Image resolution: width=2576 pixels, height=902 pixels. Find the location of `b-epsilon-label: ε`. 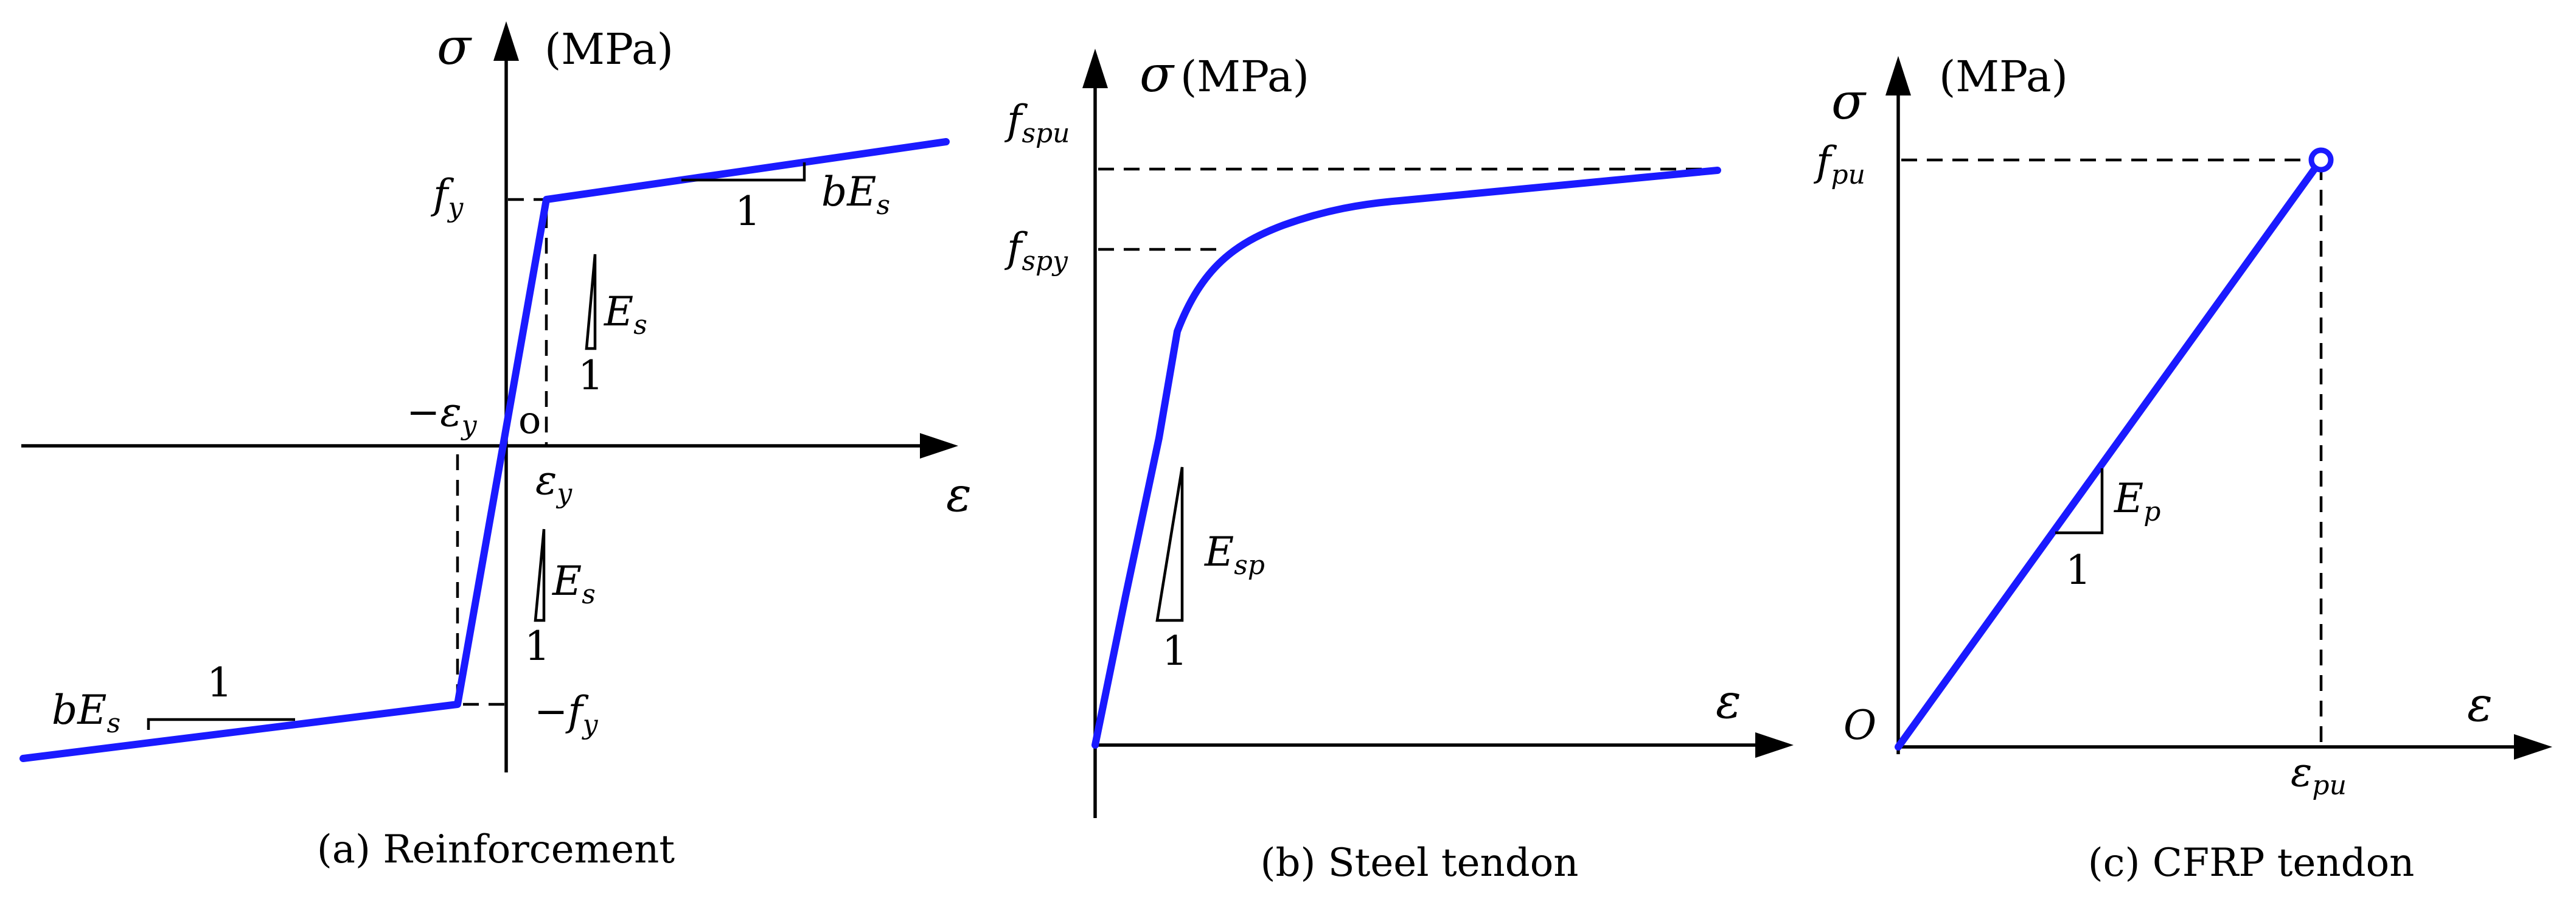

b-epsilon-label: ε is located at coordinates (1728, 702).